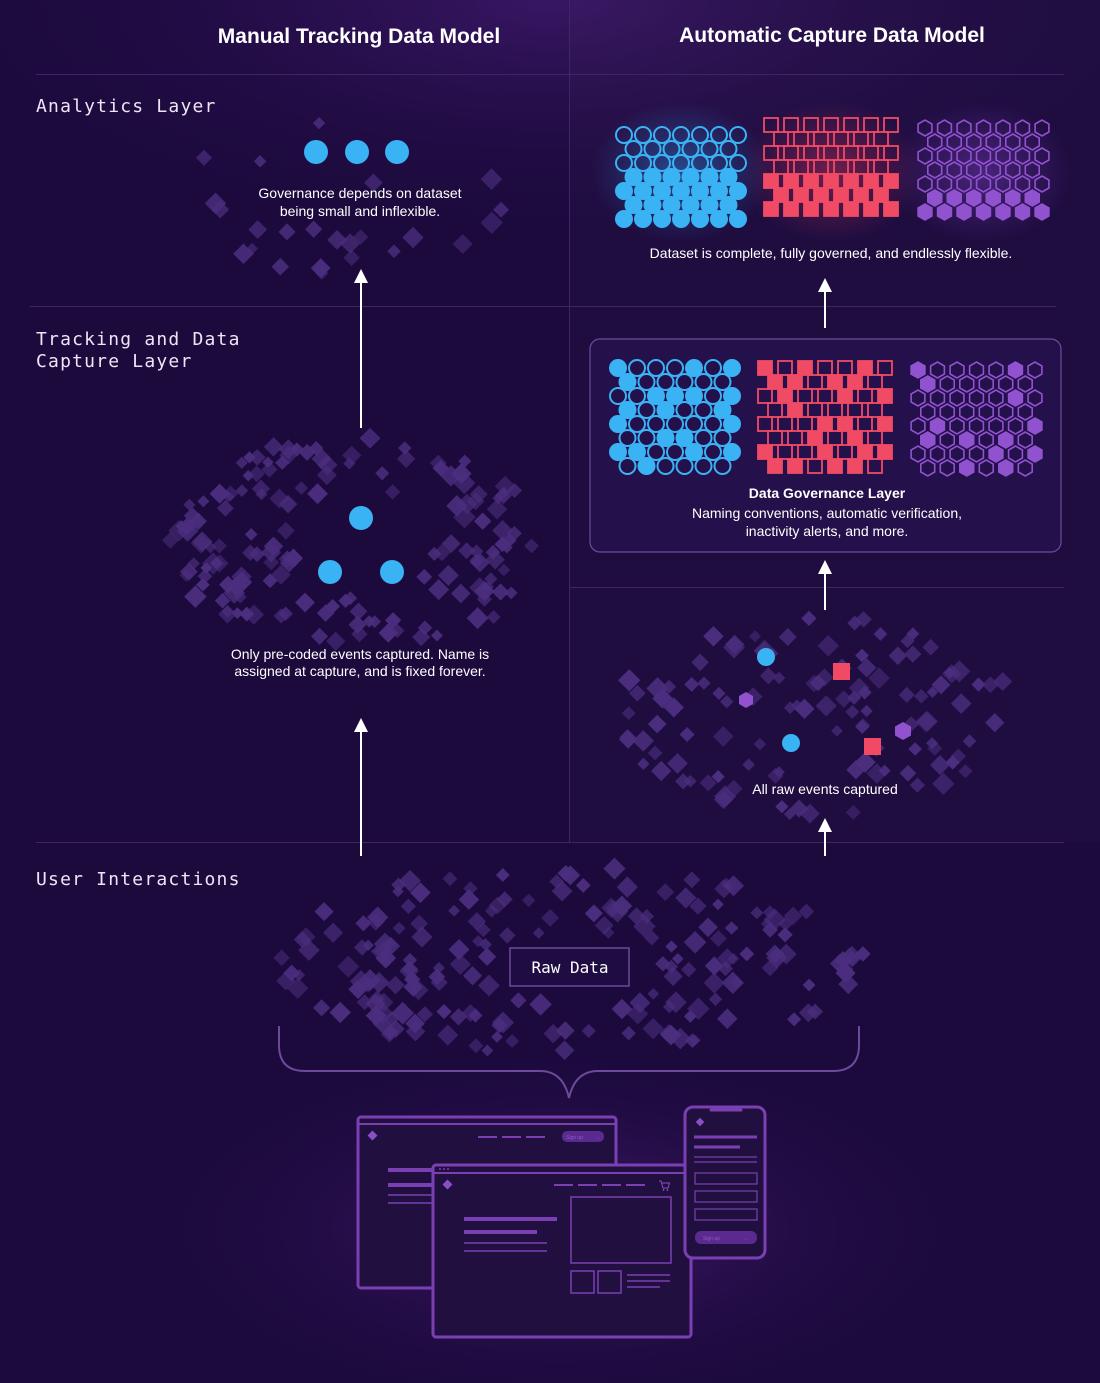  Describe the element at coordinates (872, 746) in the screenshot. I see `event-square` at that location.